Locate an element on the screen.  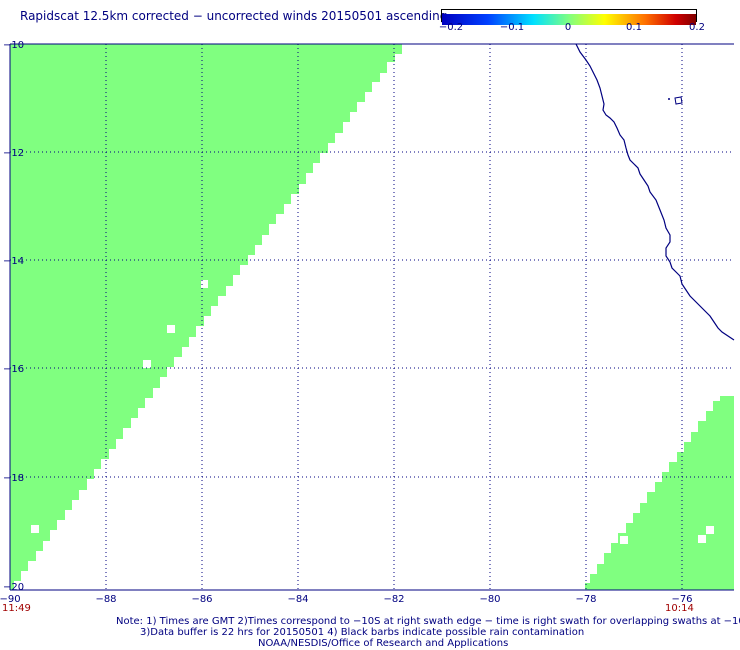
lon-label: −88 is located at coordinates (105, 599).